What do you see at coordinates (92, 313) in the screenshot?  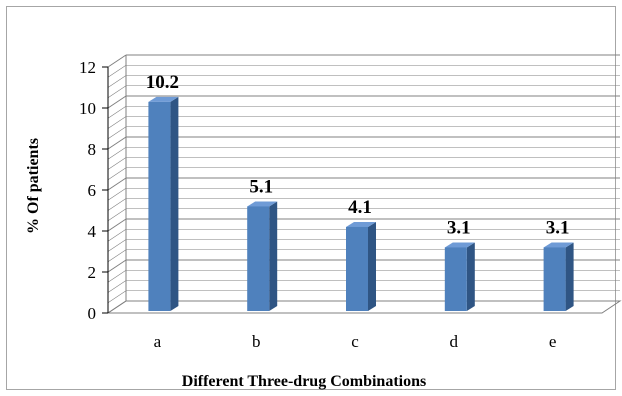 I see `y-tick-label: 0` at bounding box center [92, 313].